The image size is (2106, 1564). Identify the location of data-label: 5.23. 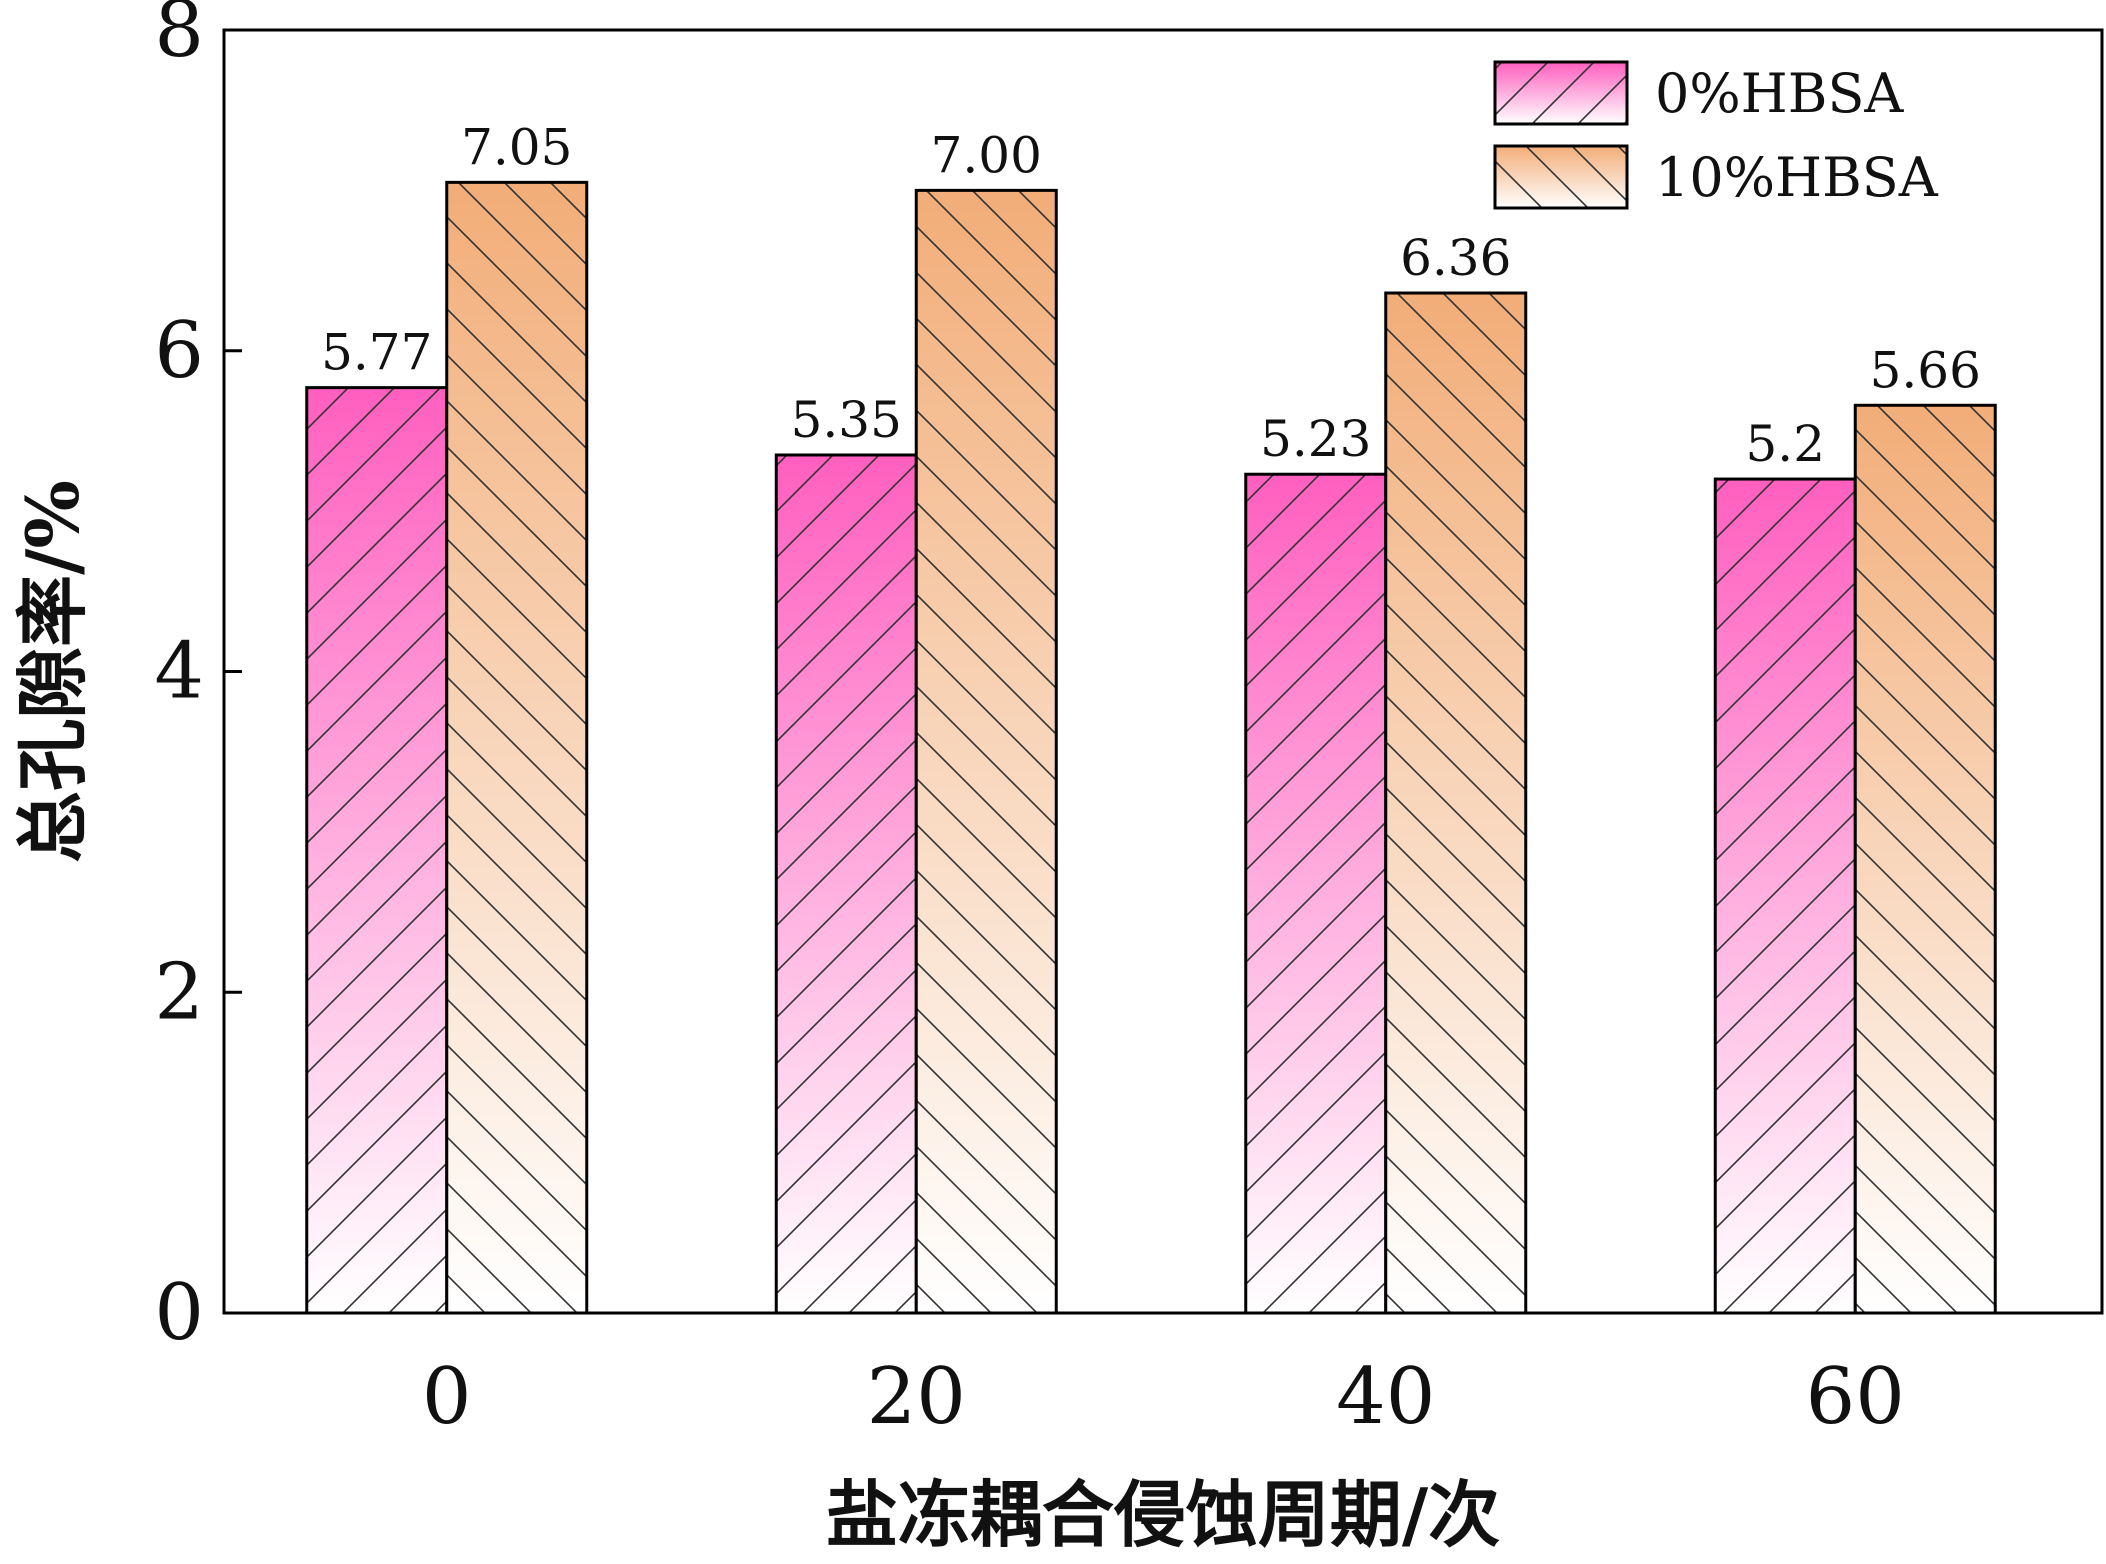
(1315, 439).